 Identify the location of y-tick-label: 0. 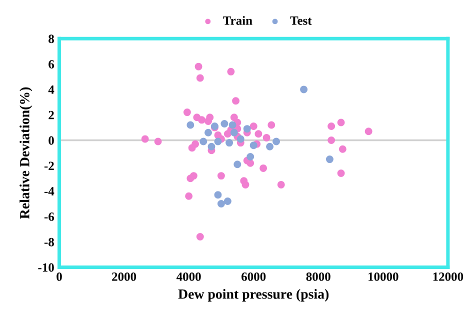
(51, 140).